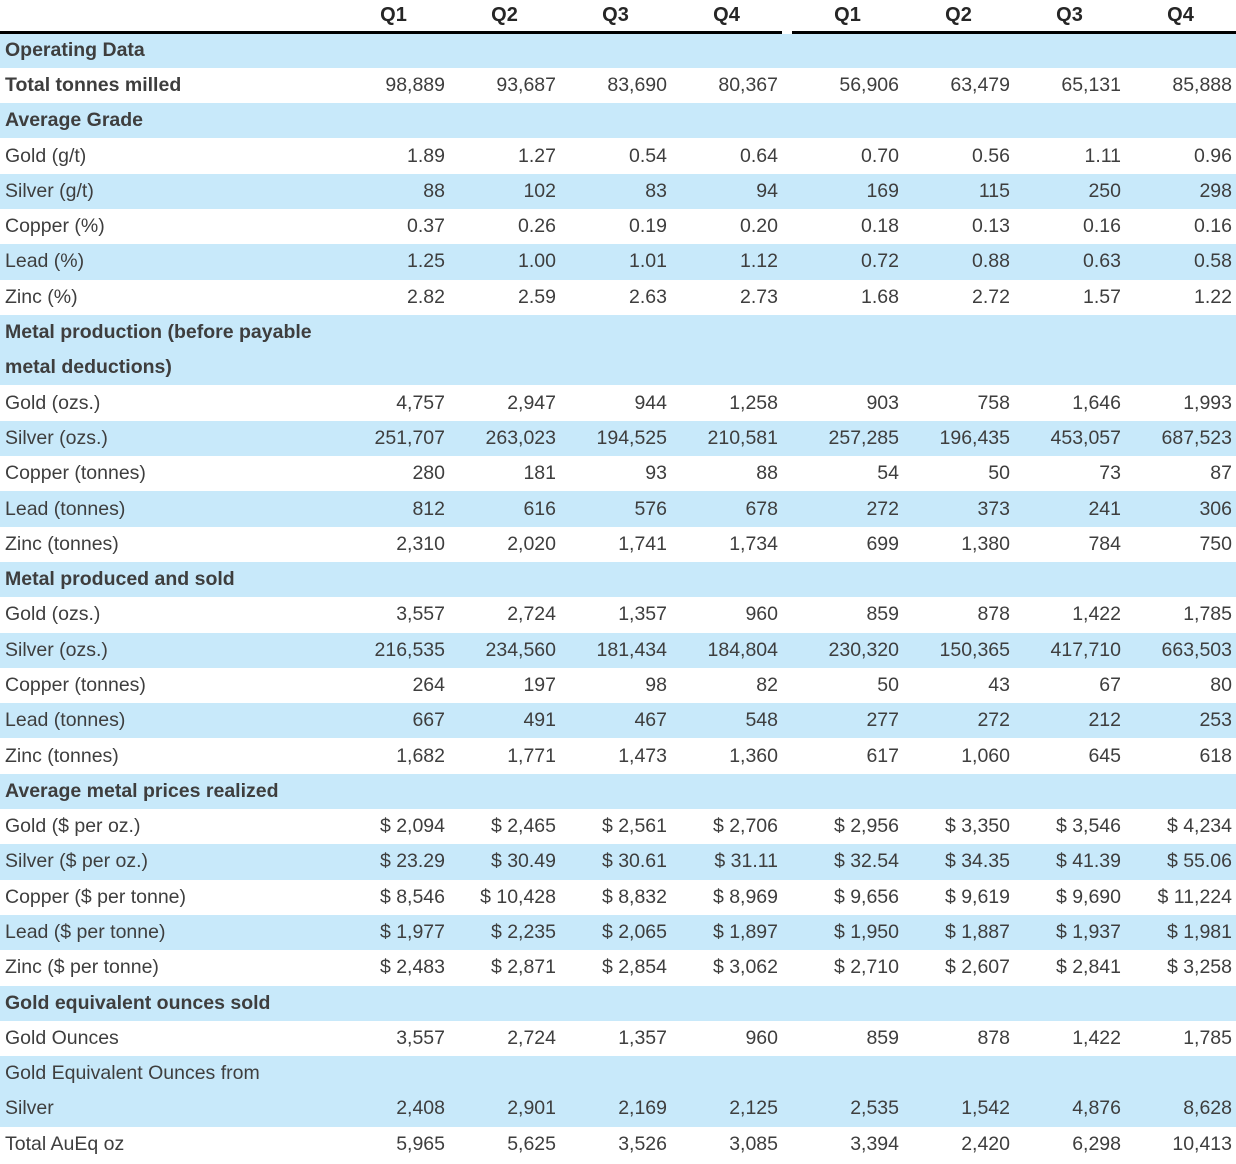  Describe the element at coordinates (504, 262) in the screenshot. I see `value-cell: 1.00` at that location.